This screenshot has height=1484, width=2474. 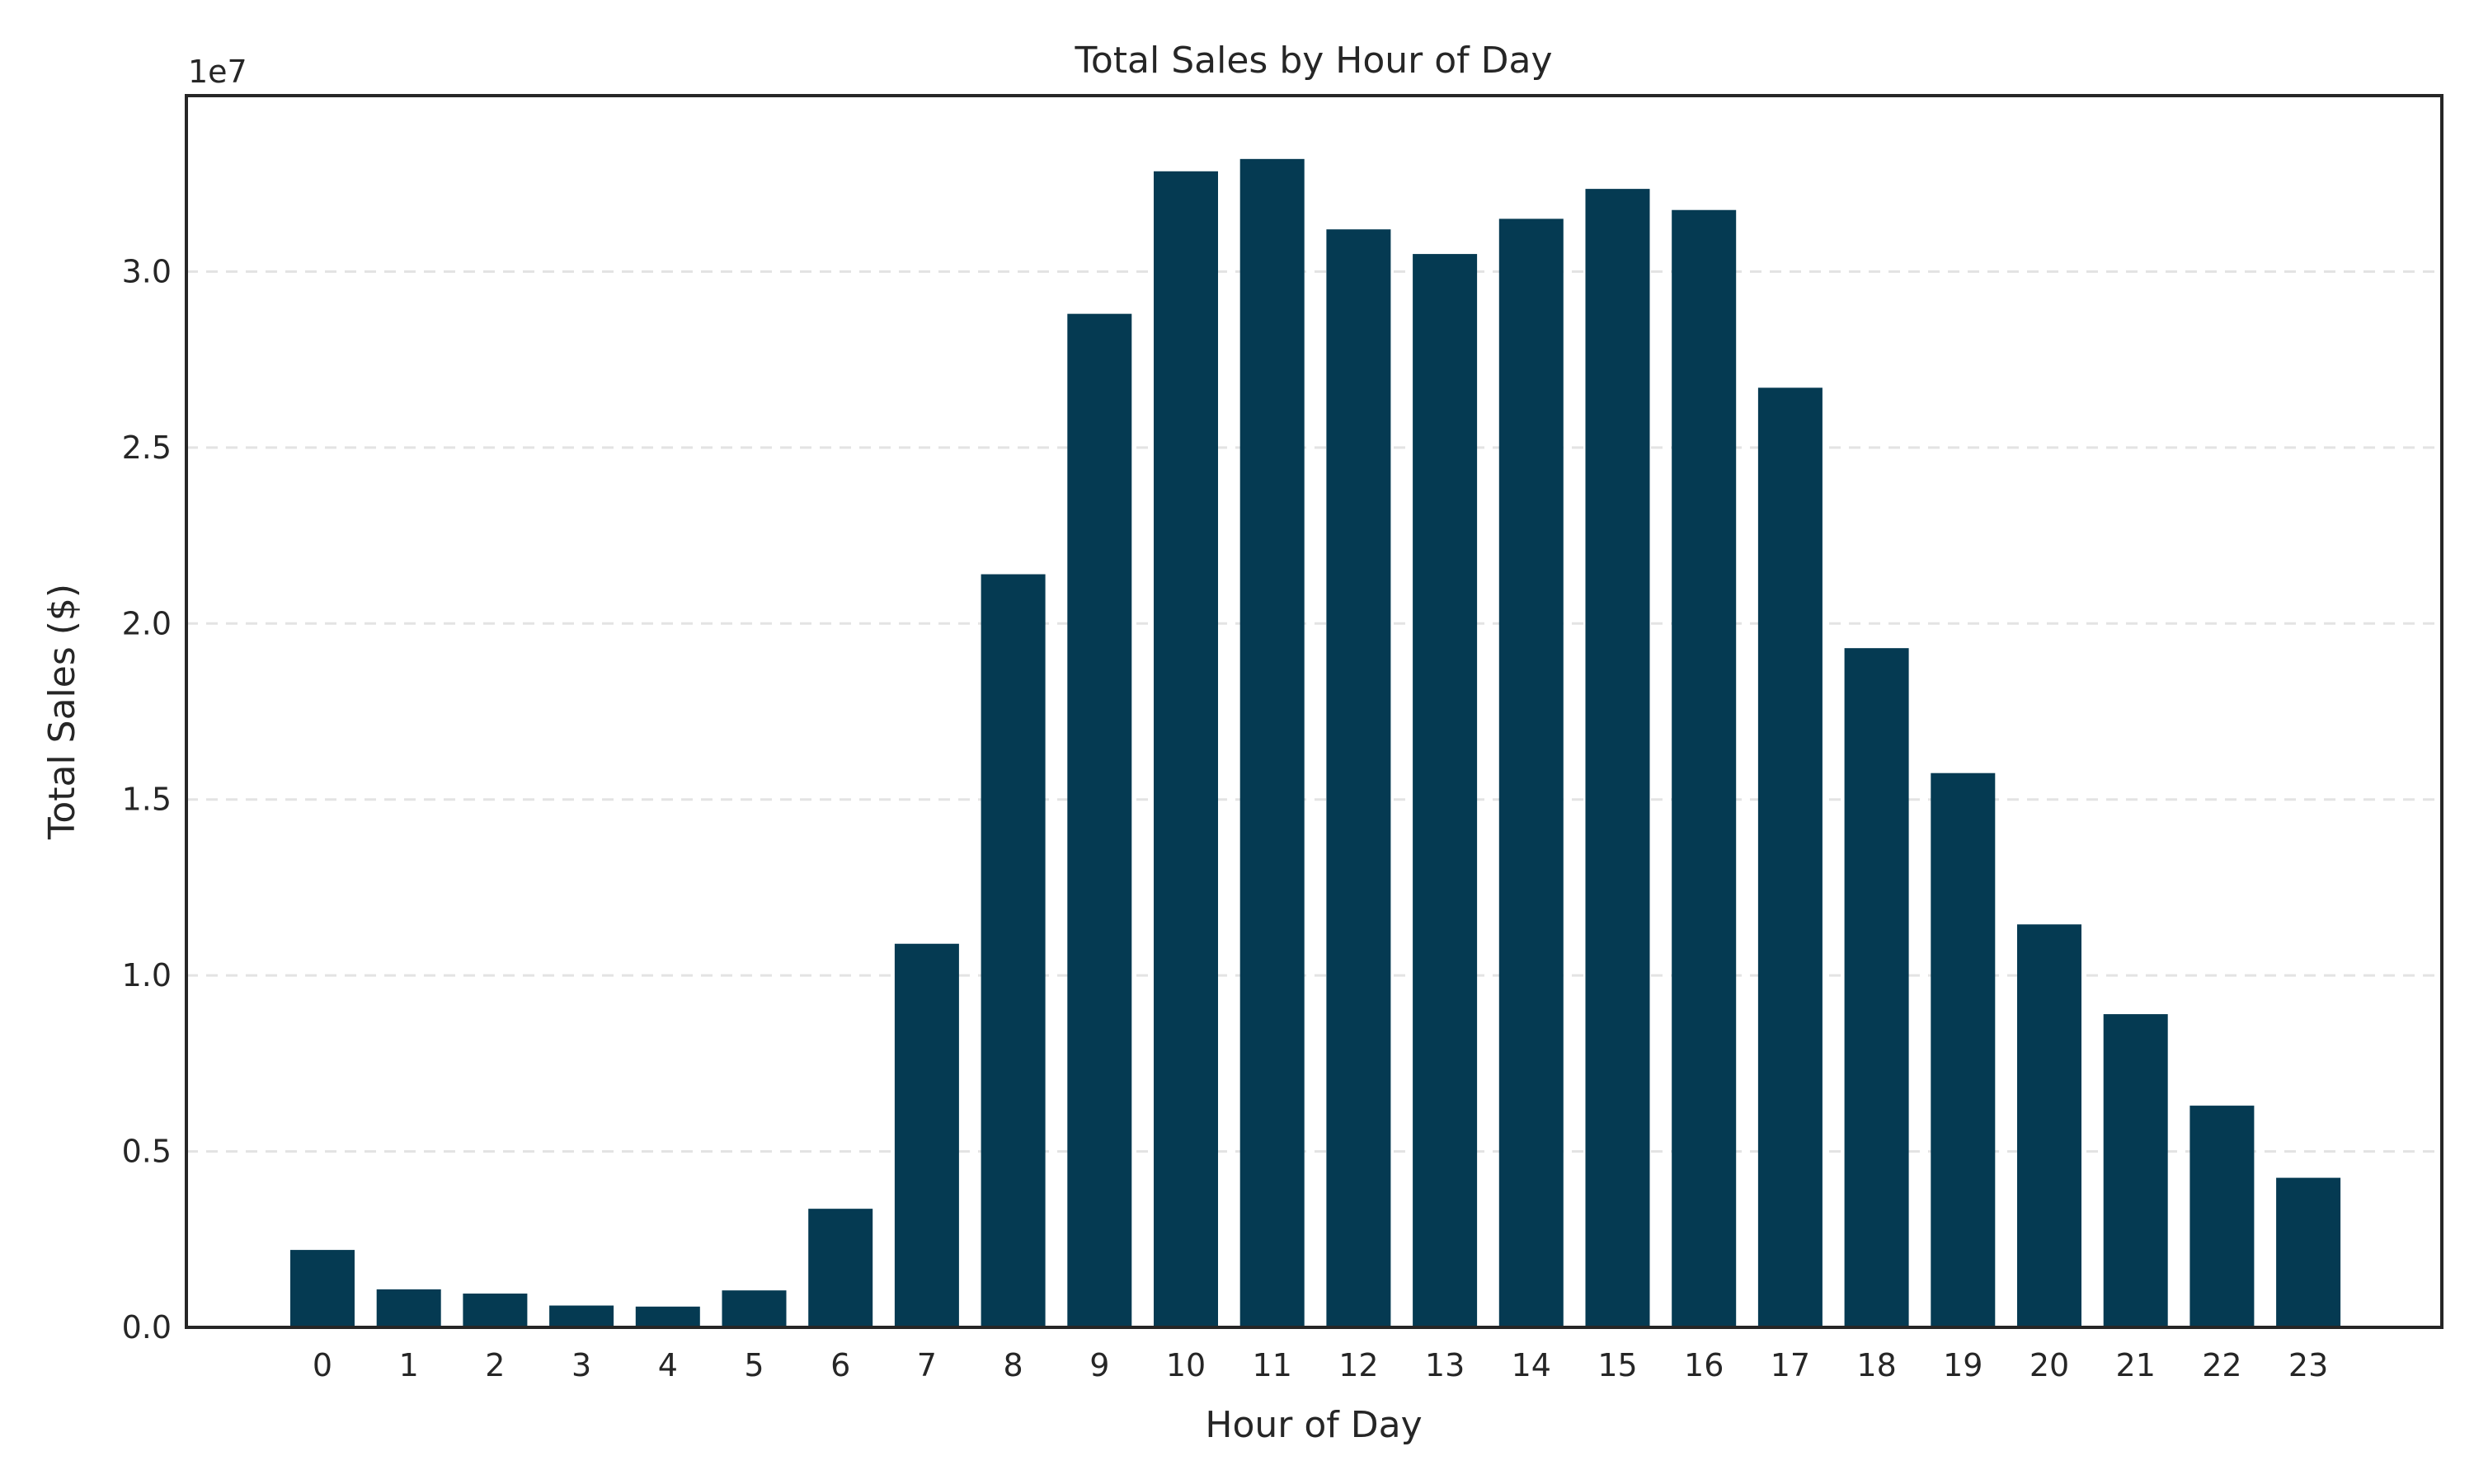 What do you see at coordinates (1876, 1365) in the screenshot?
I see `x-tick-label: 18` at bounding box center [1876, 1365].